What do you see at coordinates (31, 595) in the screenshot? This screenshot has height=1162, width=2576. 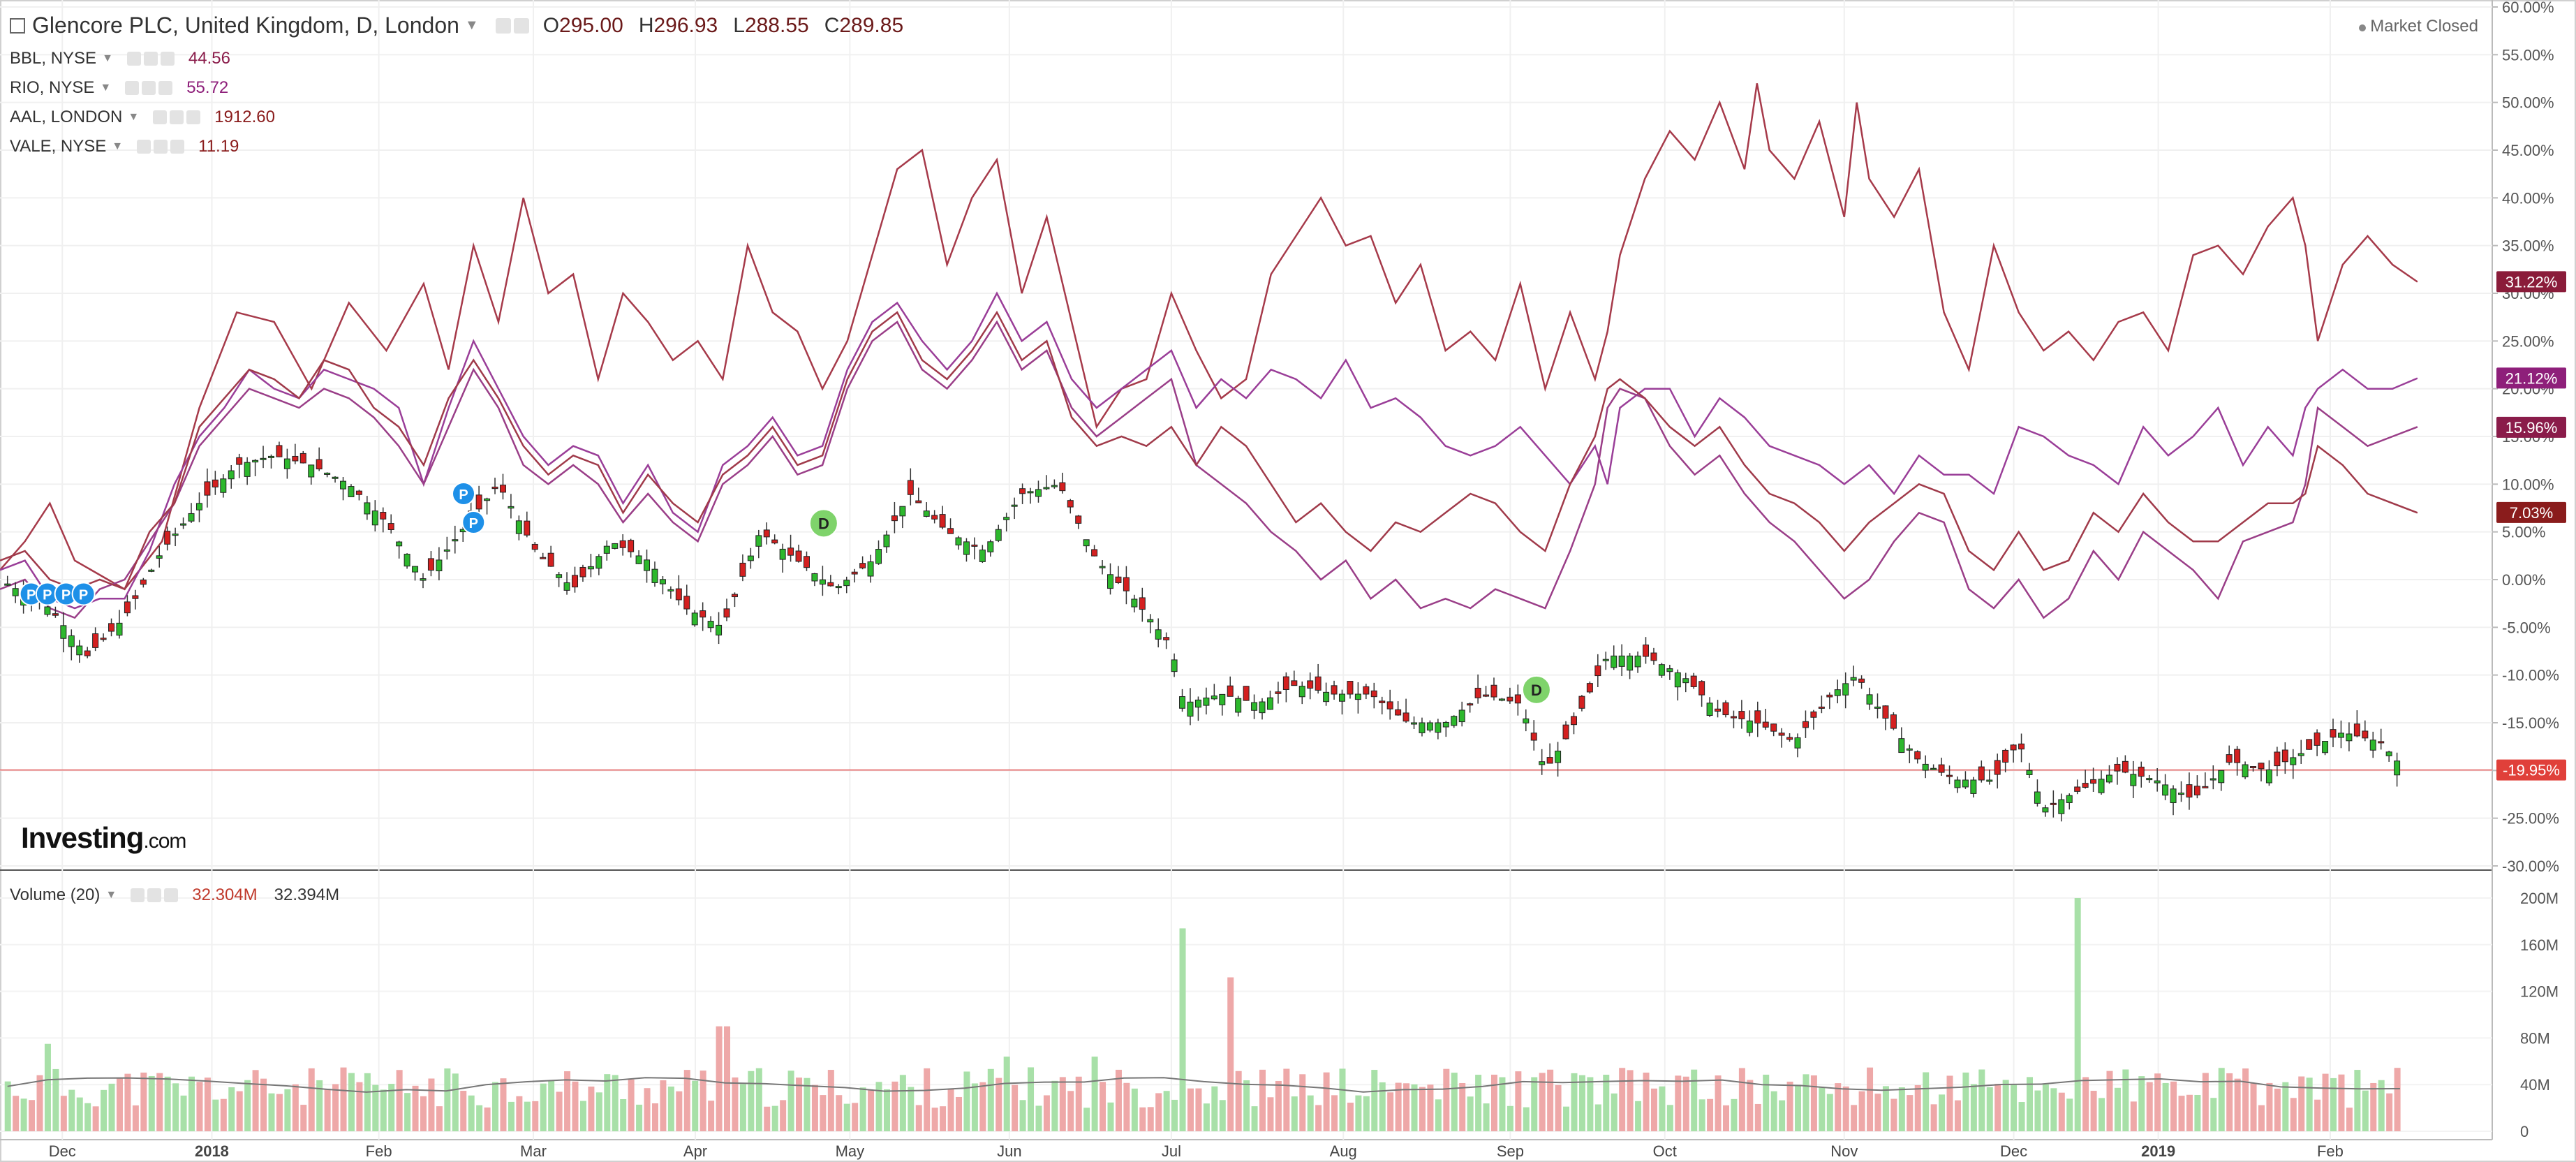 I see `event-marker-label: P` at bounding box center [31, 595].